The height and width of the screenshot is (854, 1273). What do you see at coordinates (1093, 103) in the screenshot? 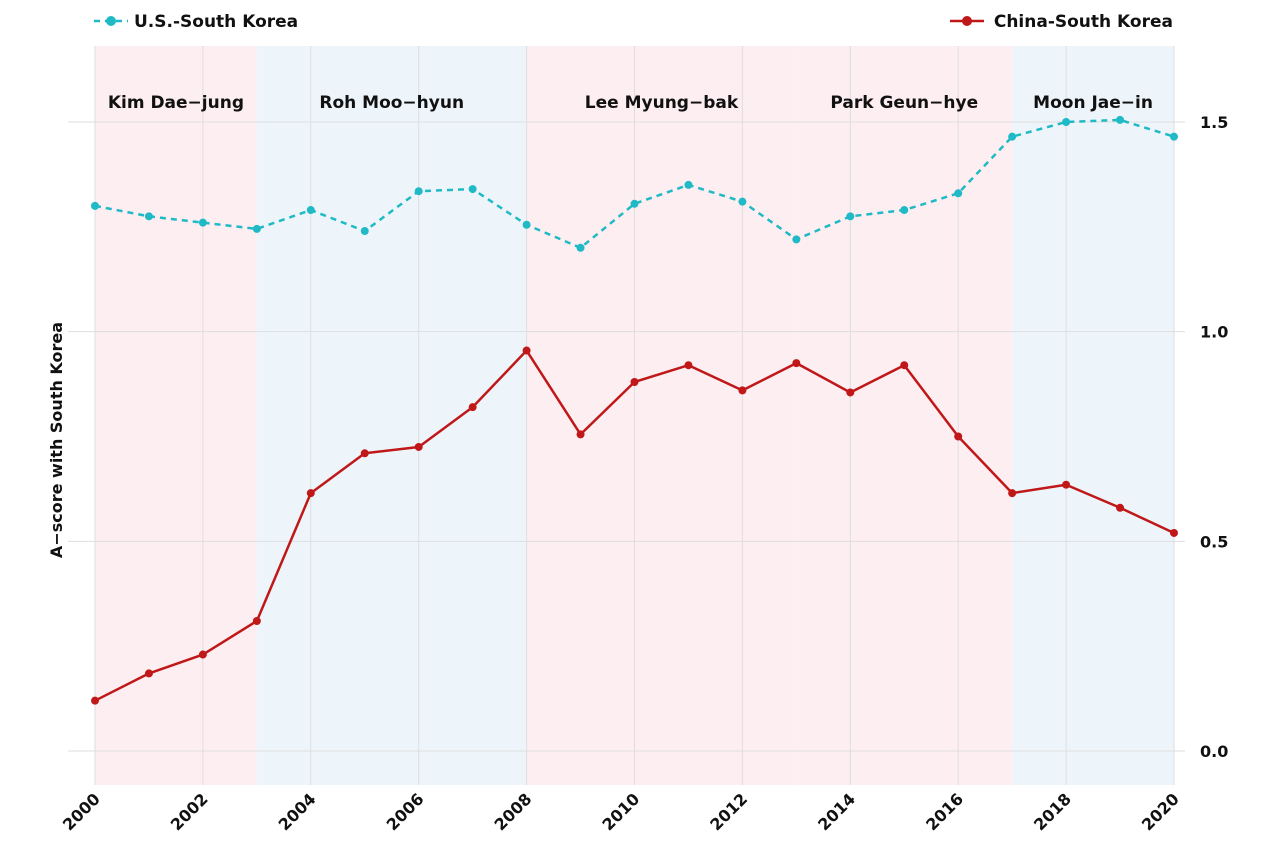
I see `era-label-4: Moon Jae−in` at bounding box center [1093, 103].